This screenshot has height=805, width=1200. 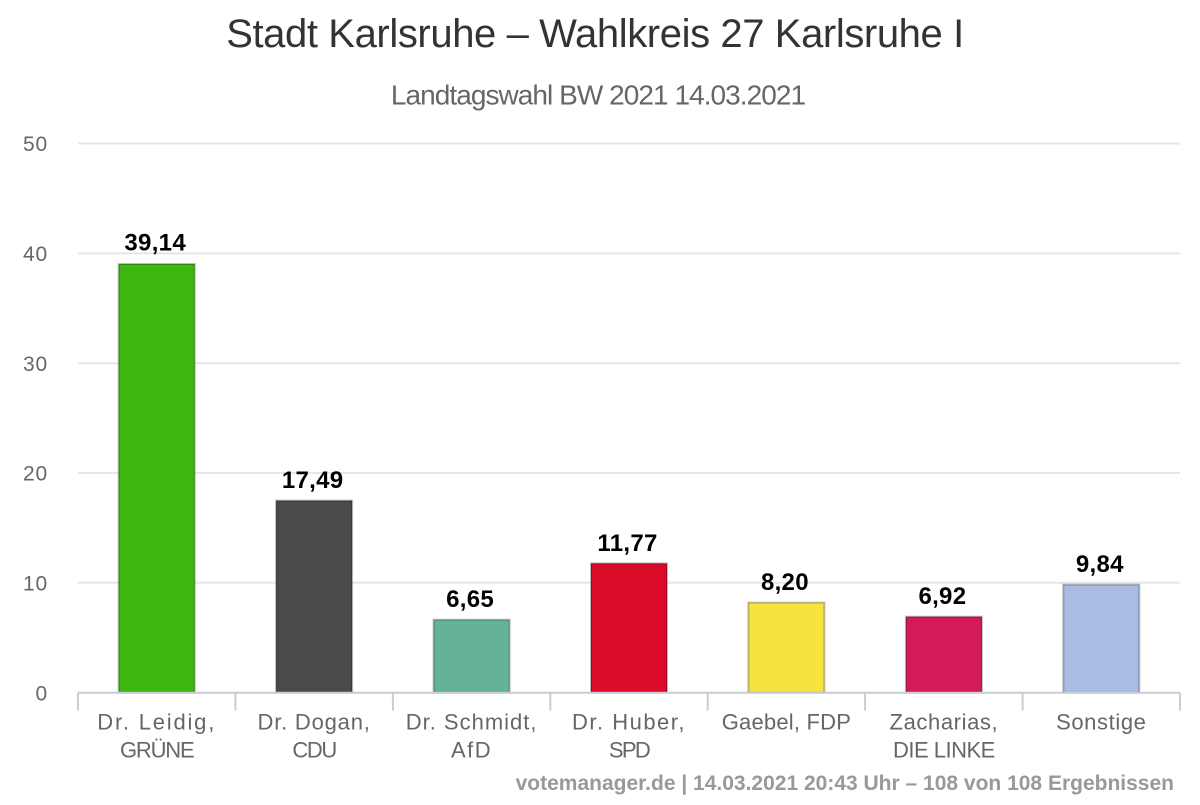 I want to click on svg-text:Landtagswahl BW 2021 14.03.202: Landtagswahl BW 2021 14.03.2021, so click(x=598, y=95).